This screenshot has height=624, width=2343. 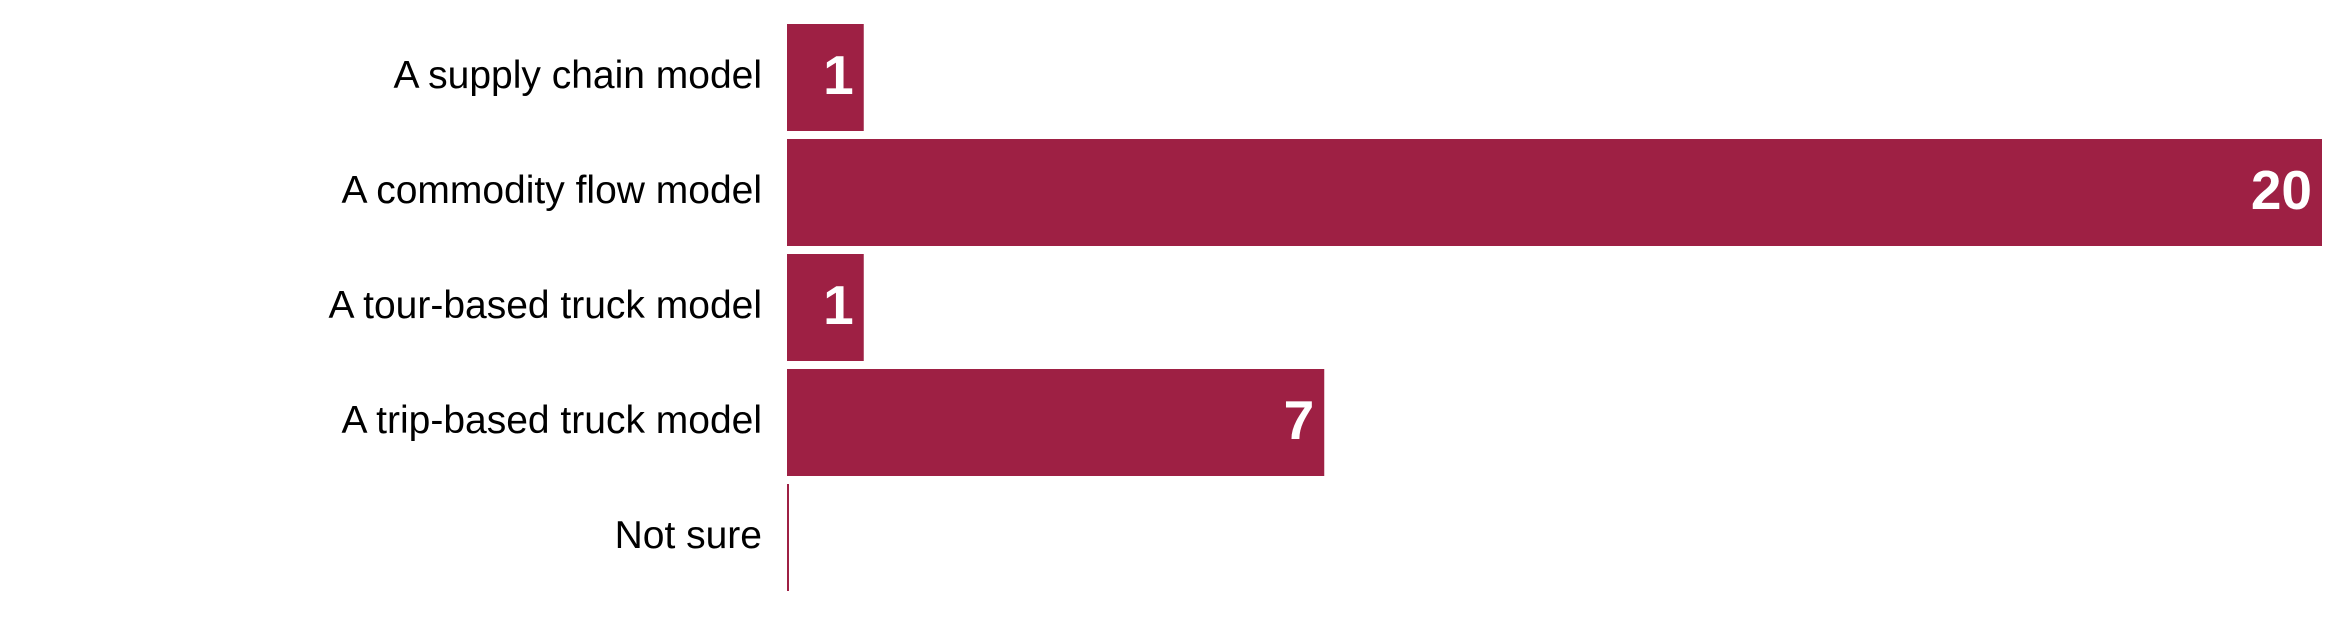 What do you see at coordinates (688, 535) in the screenshot?
I see `category-label-4: Not sure` at bounding box center [688, 535].